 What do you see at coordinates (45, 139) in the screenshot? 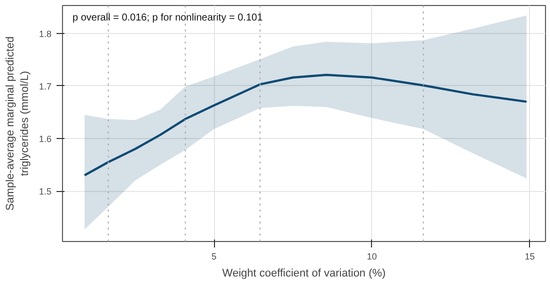
I see `y-tick-label: 1.6` at bounding box center [45, 139].